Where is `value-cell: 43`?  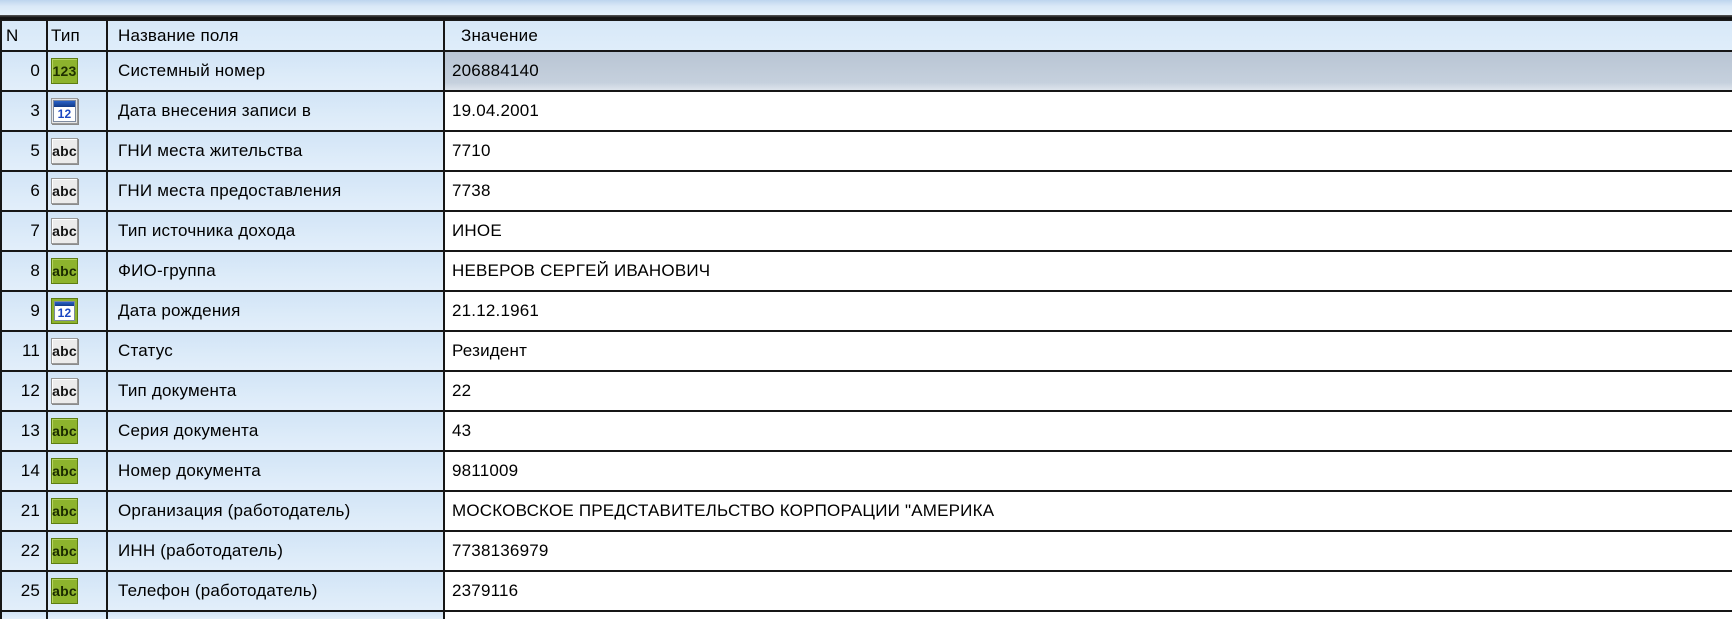 value-cell: 43 is located at coordinates (1088, 431).